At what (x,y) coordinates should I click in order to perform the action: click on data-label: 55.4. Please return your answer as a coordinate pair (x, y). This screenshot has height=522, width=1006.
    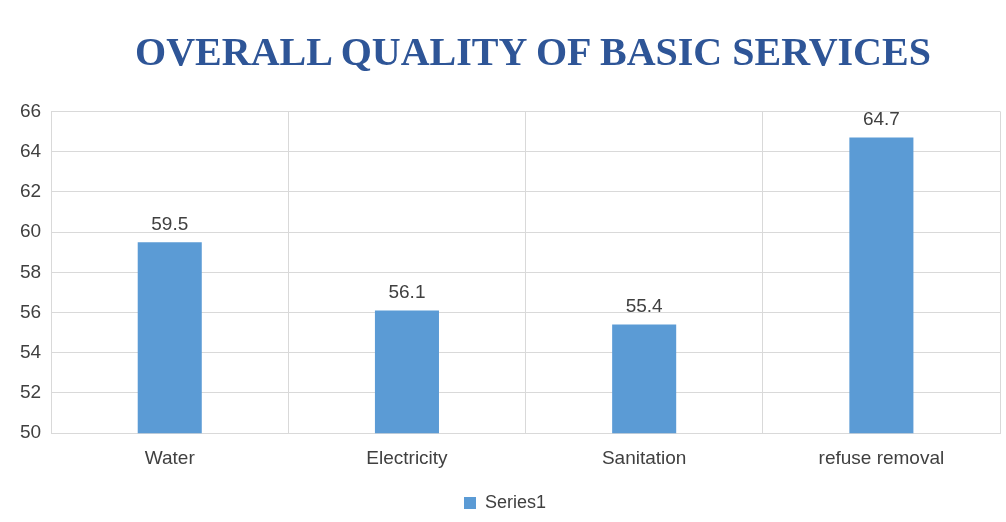
    Looking at the image, I should click on (644, 306).